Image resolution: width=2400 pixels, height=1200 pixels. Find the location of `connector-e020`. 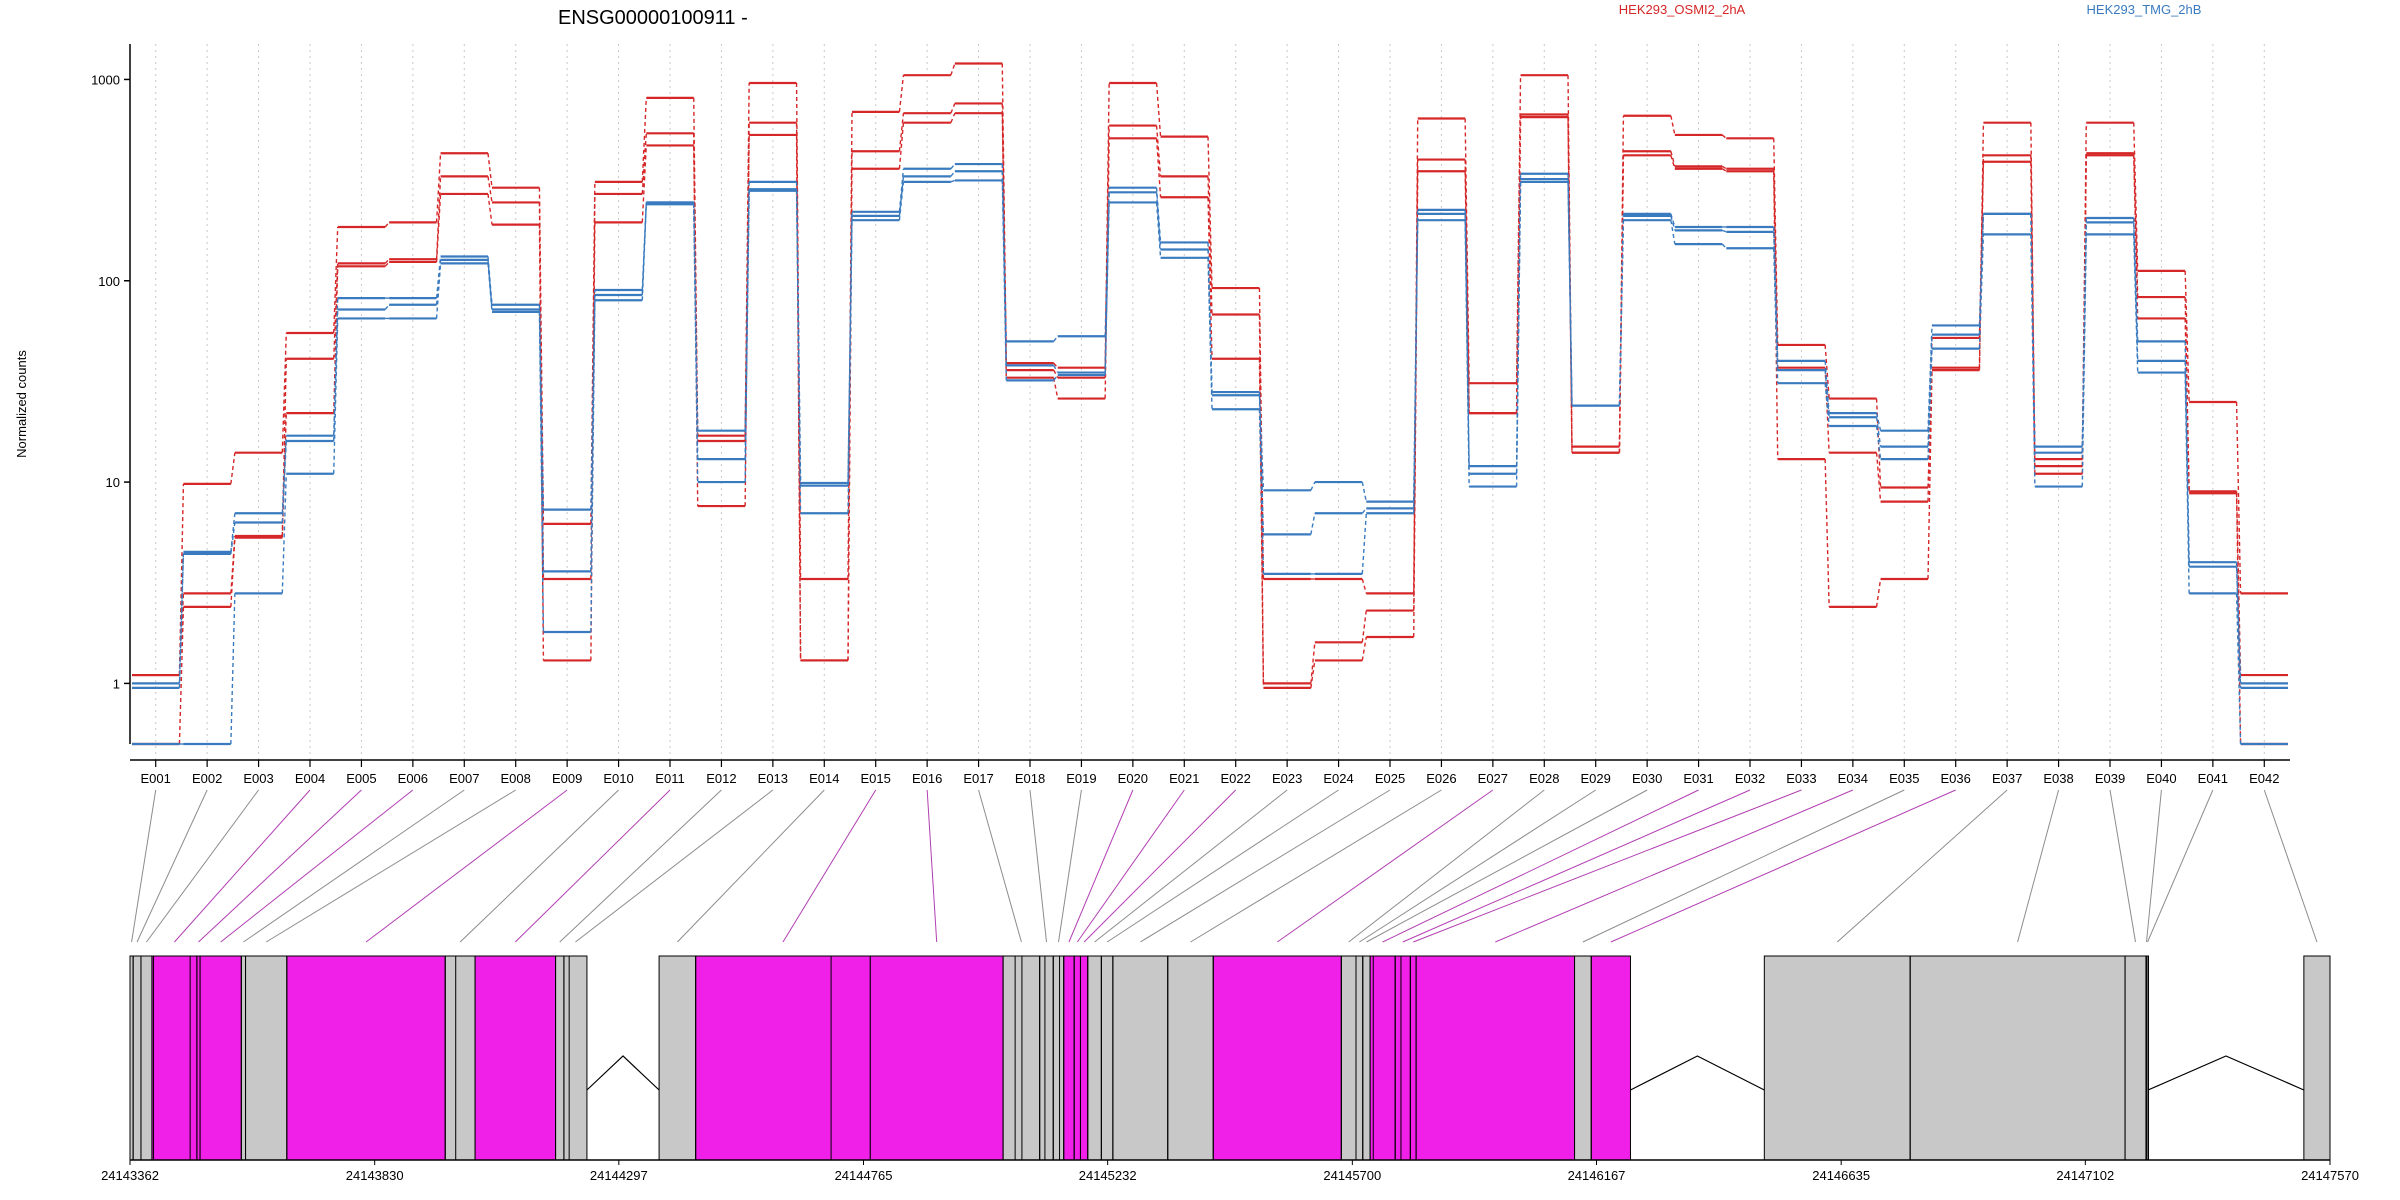

connector-e020 is located at coordinates (1101, 866).